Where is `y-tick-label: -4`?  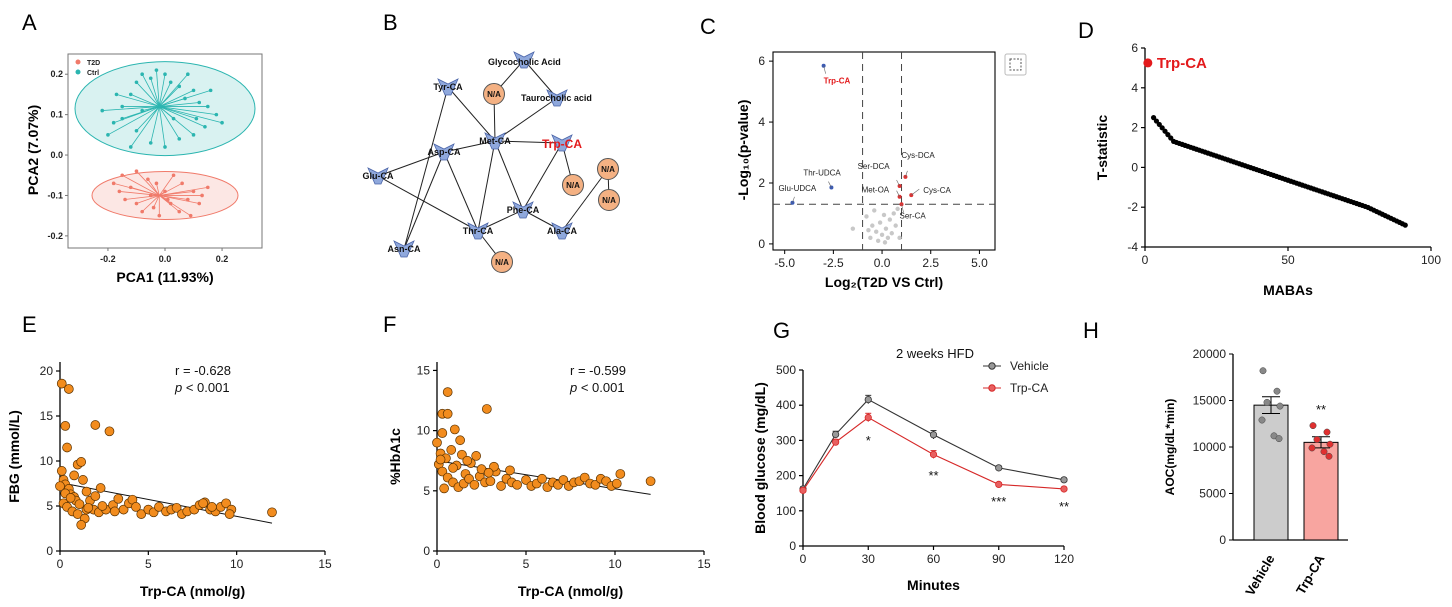 y-tick-label: -4 is located at coordinates (1132, 247).